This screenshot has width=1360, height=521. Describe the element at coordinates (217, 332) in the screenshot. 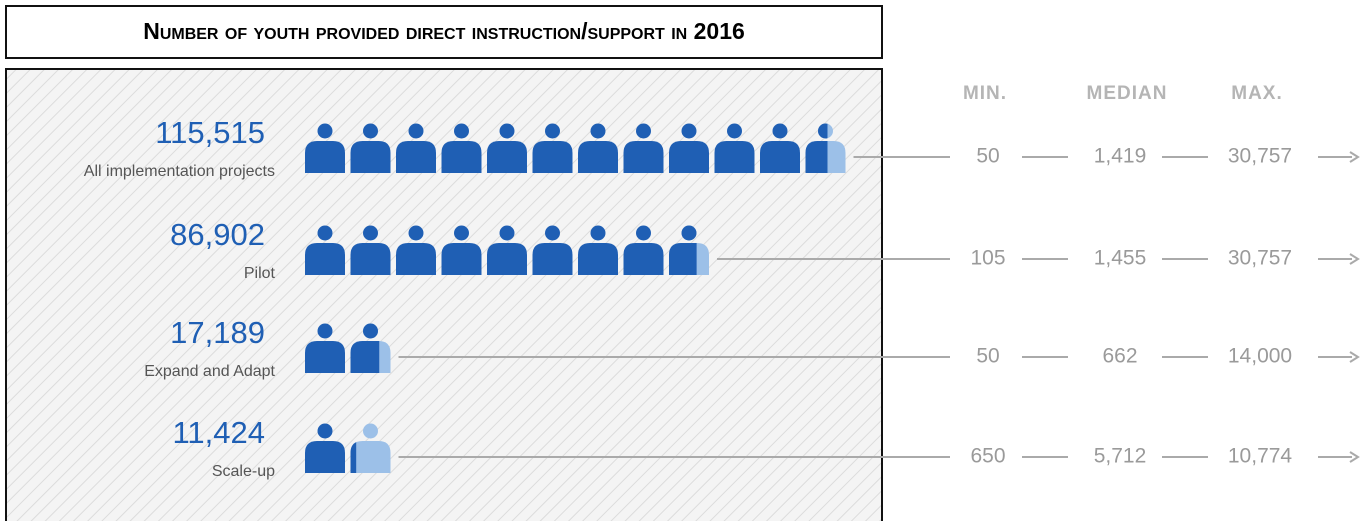

I see `count: 17,189` at that location.